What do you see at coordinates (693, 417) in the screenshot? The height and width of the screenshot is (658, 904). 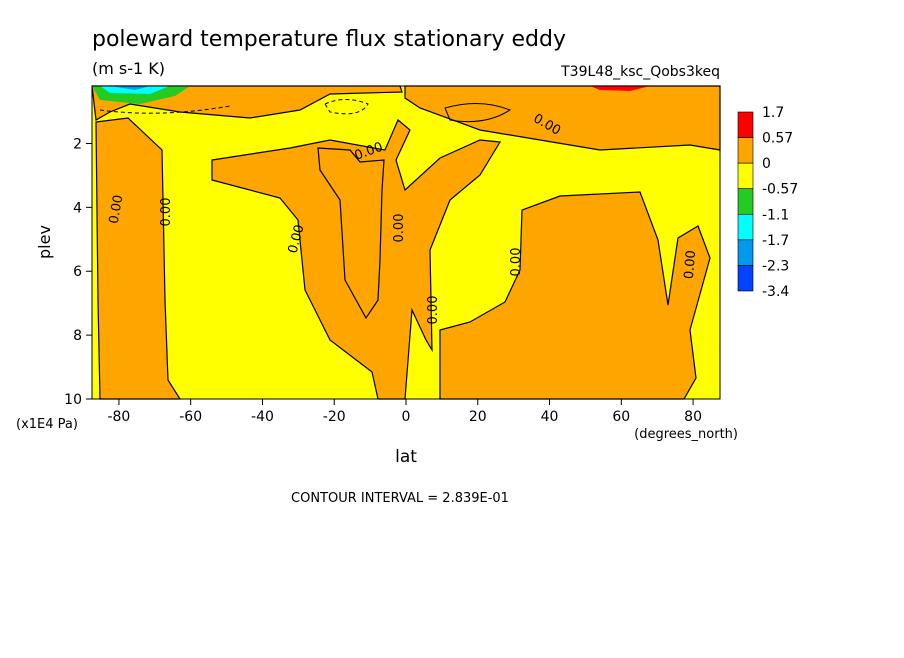 I see `x-tick-label: 80` at bounding box center [693, 417].